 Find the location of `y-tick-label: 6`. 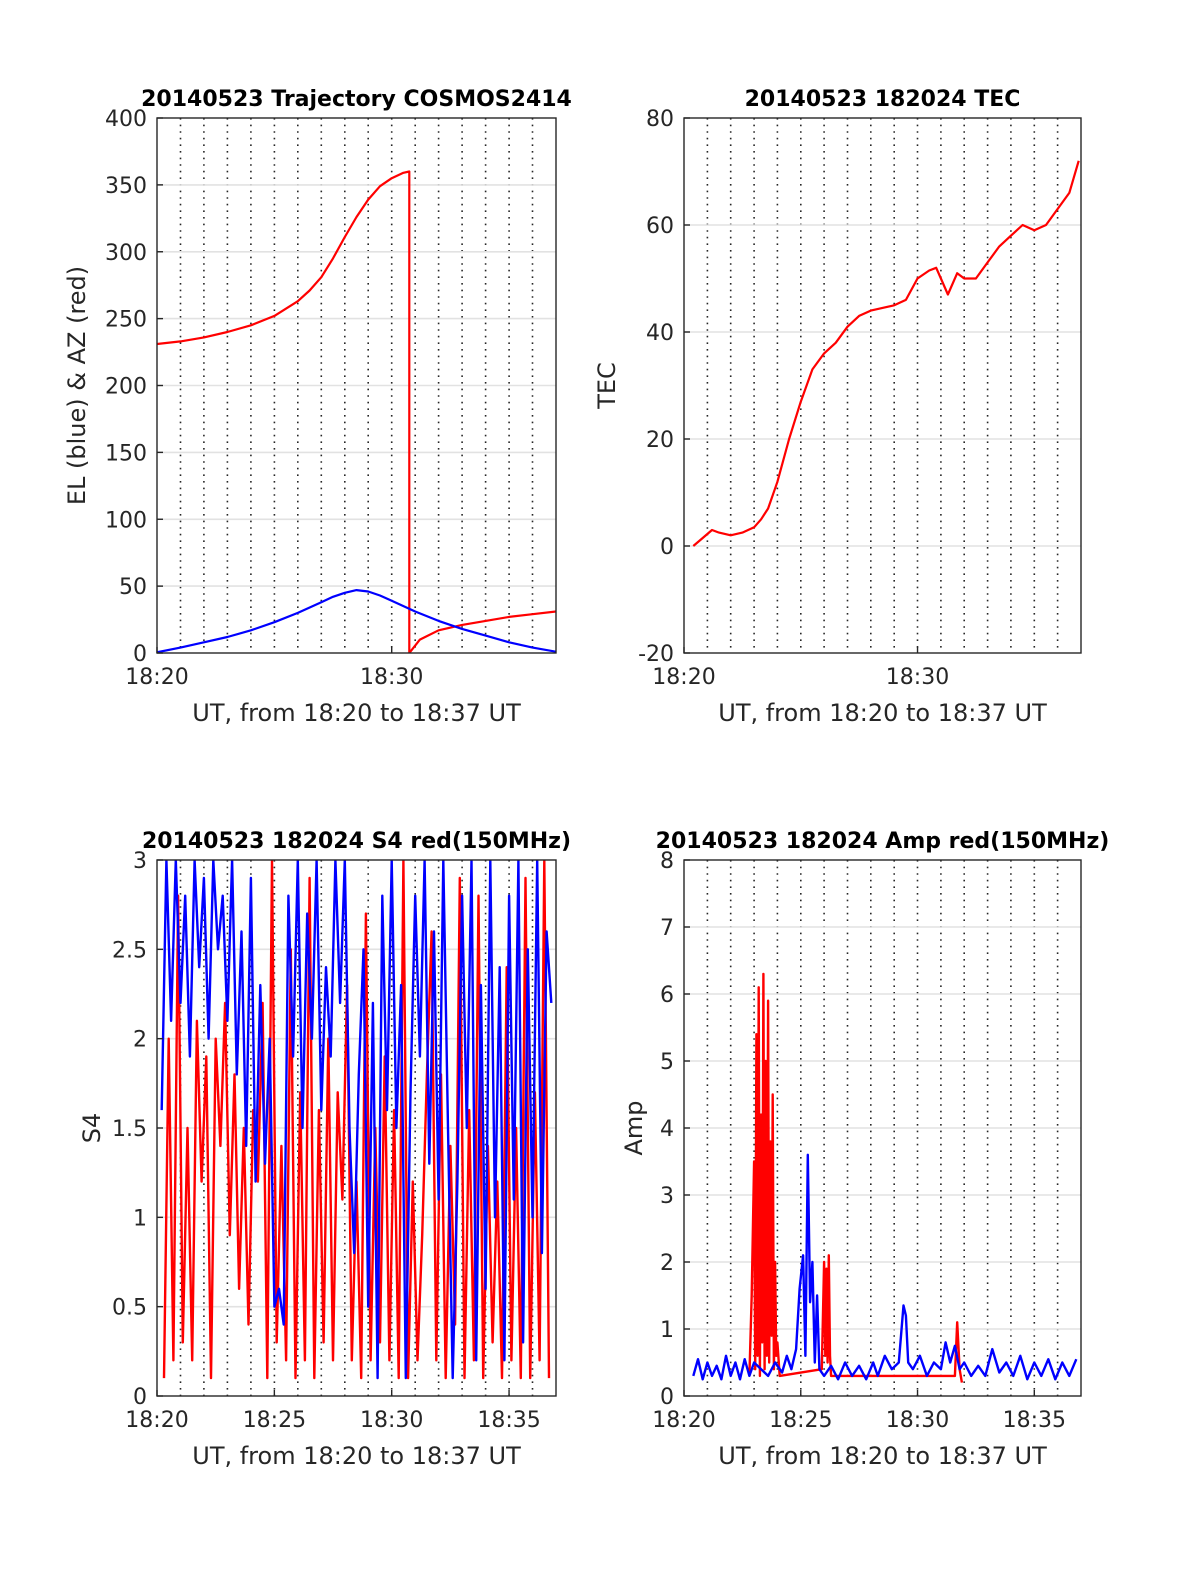

y-tick-label: 6 is located at coordinates (667, 995).